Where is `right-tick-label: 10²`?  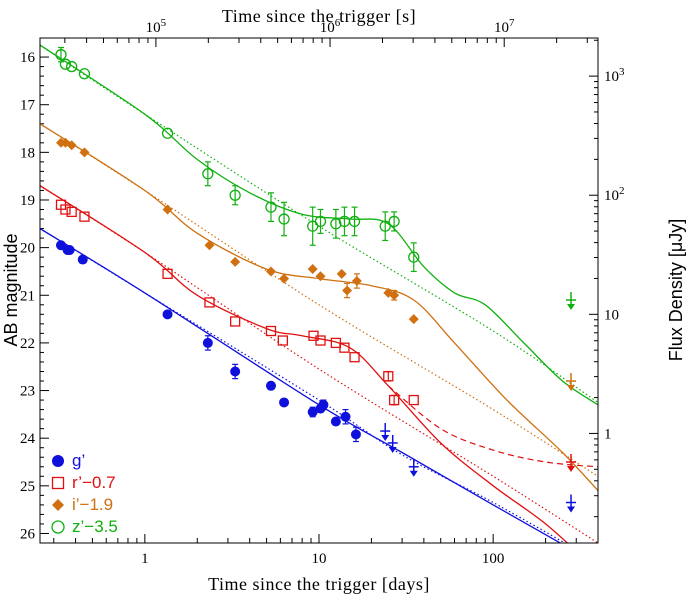
right-tick-label: 10² is located at coordinates (614, 194).